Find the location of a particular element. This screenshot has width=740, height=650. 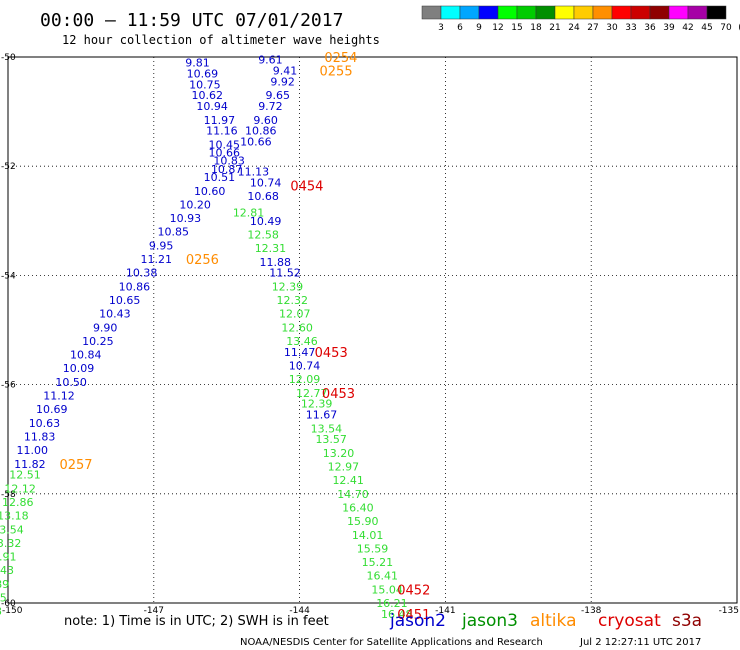

y-tick-label: -58 is located at coordinates (8, 495).